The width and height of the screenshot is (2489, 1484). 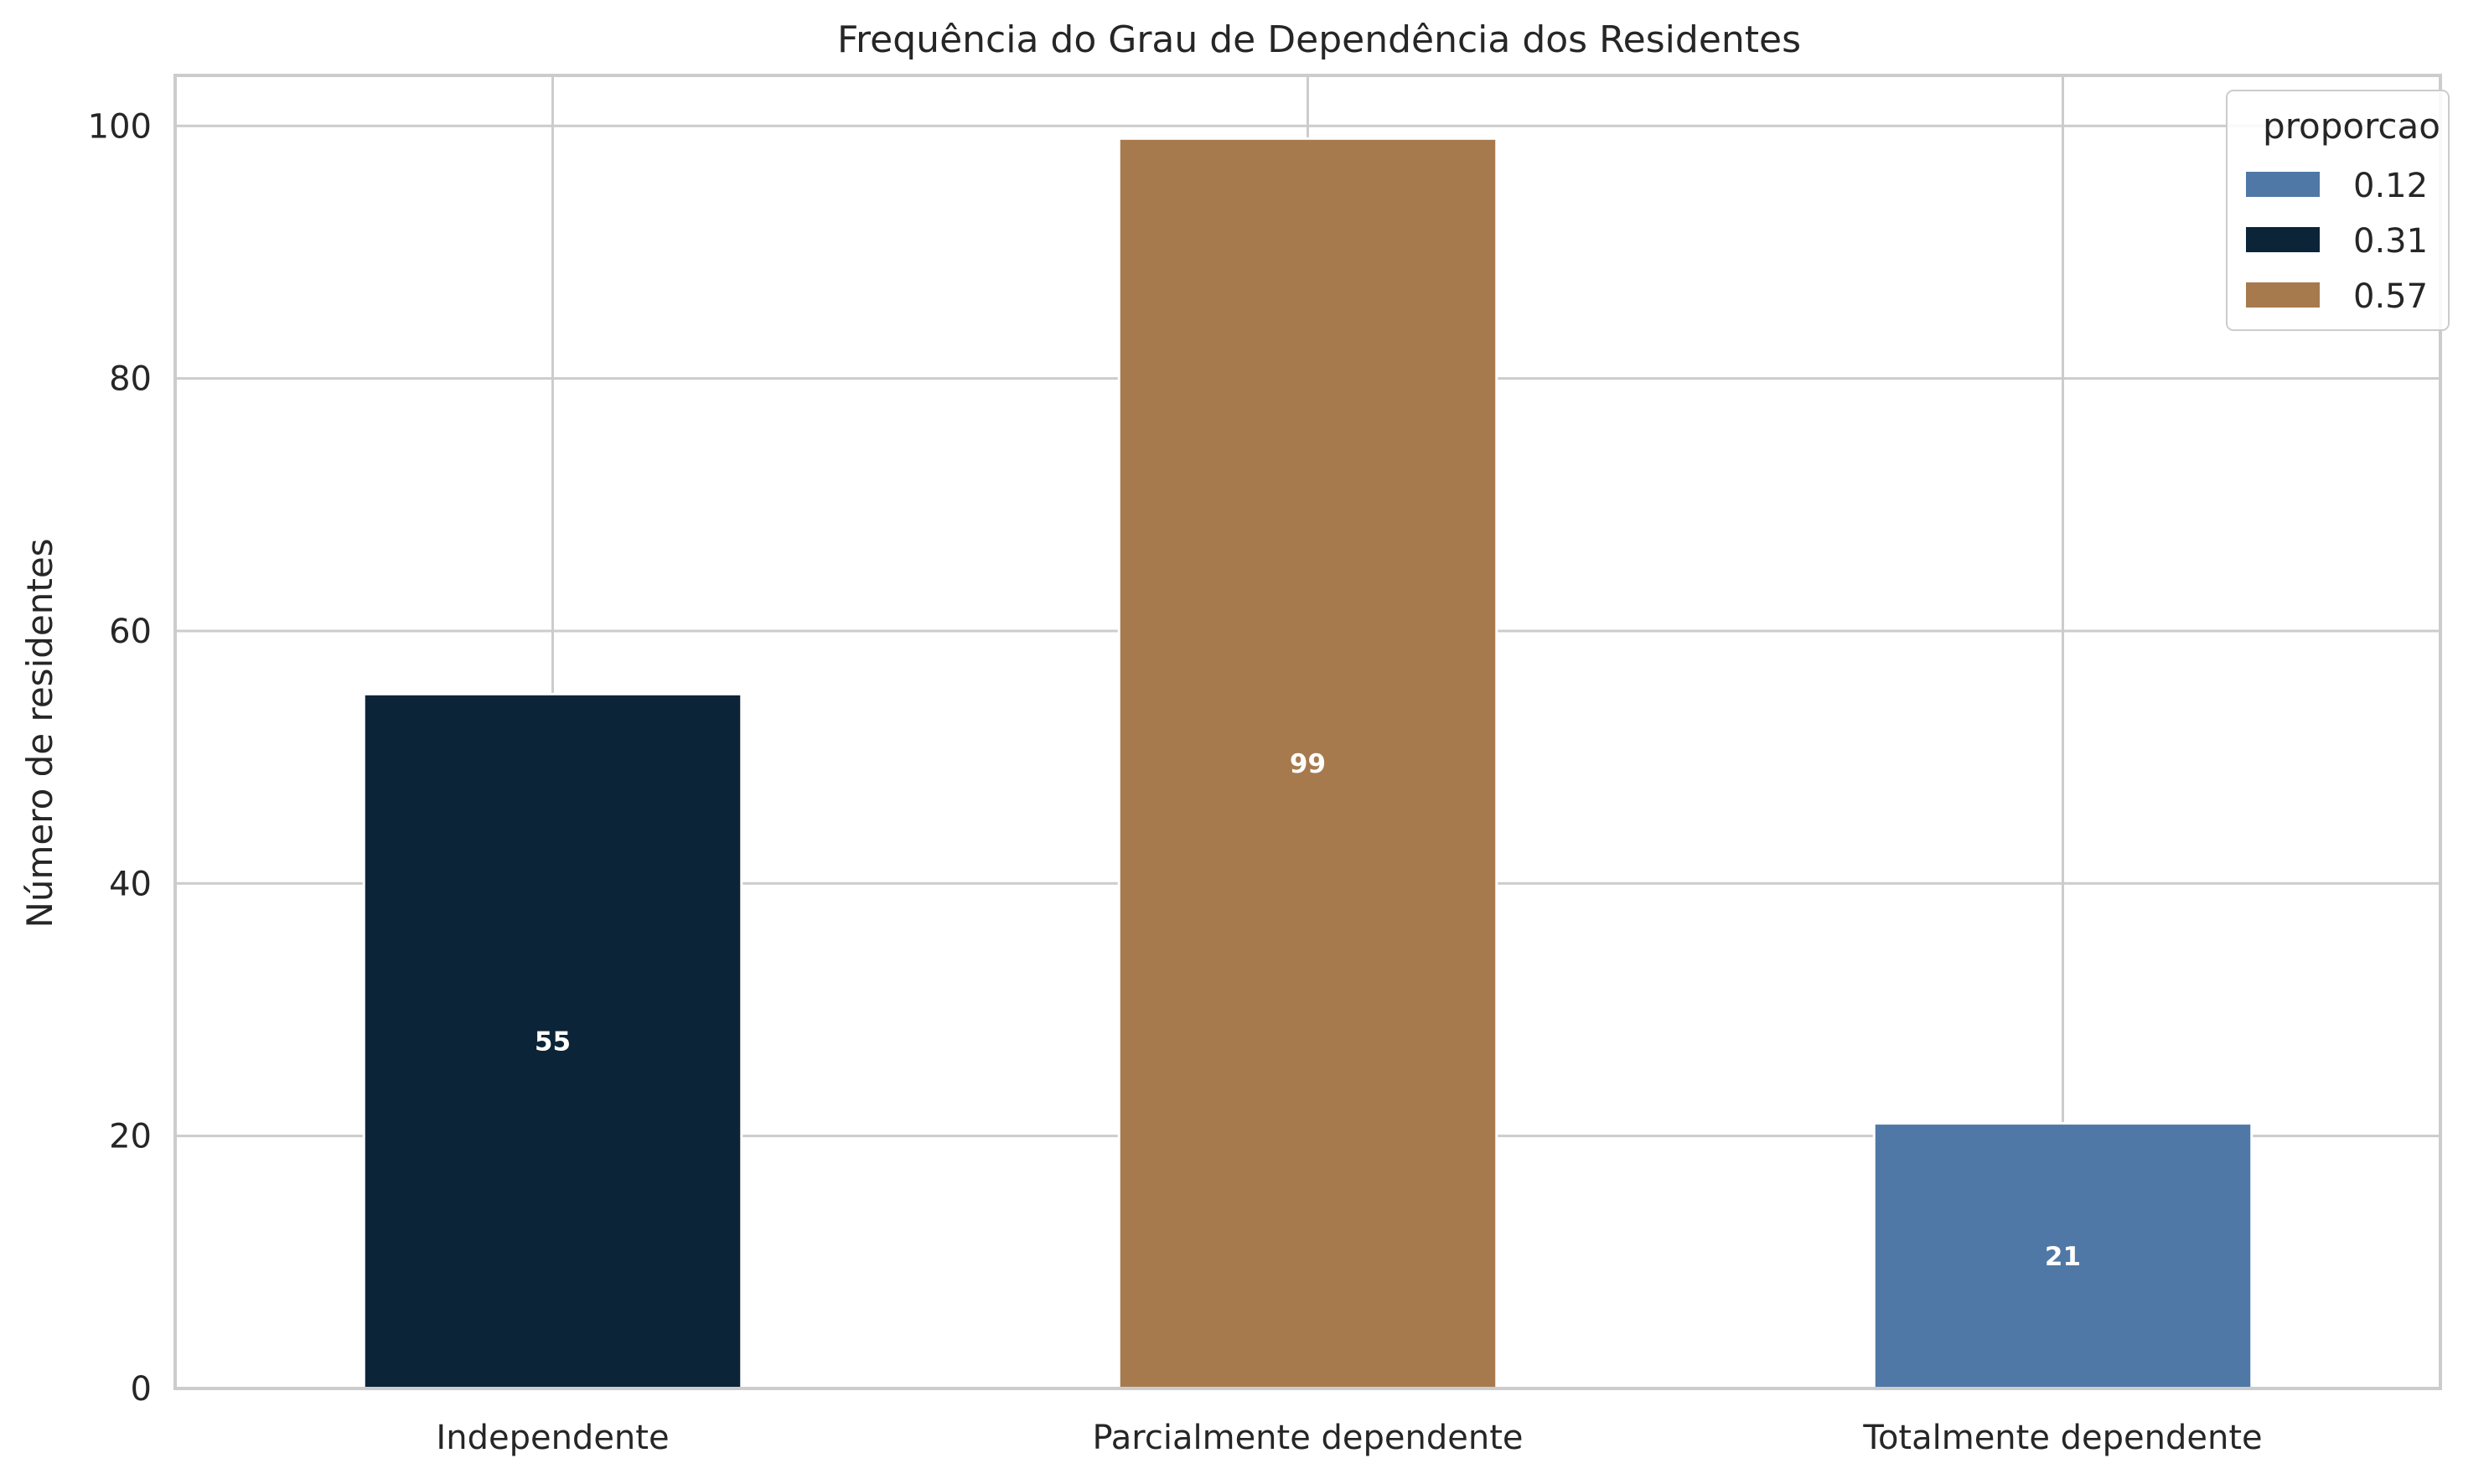 I want to click on data-label: 55, so click(x=553, y=1042).